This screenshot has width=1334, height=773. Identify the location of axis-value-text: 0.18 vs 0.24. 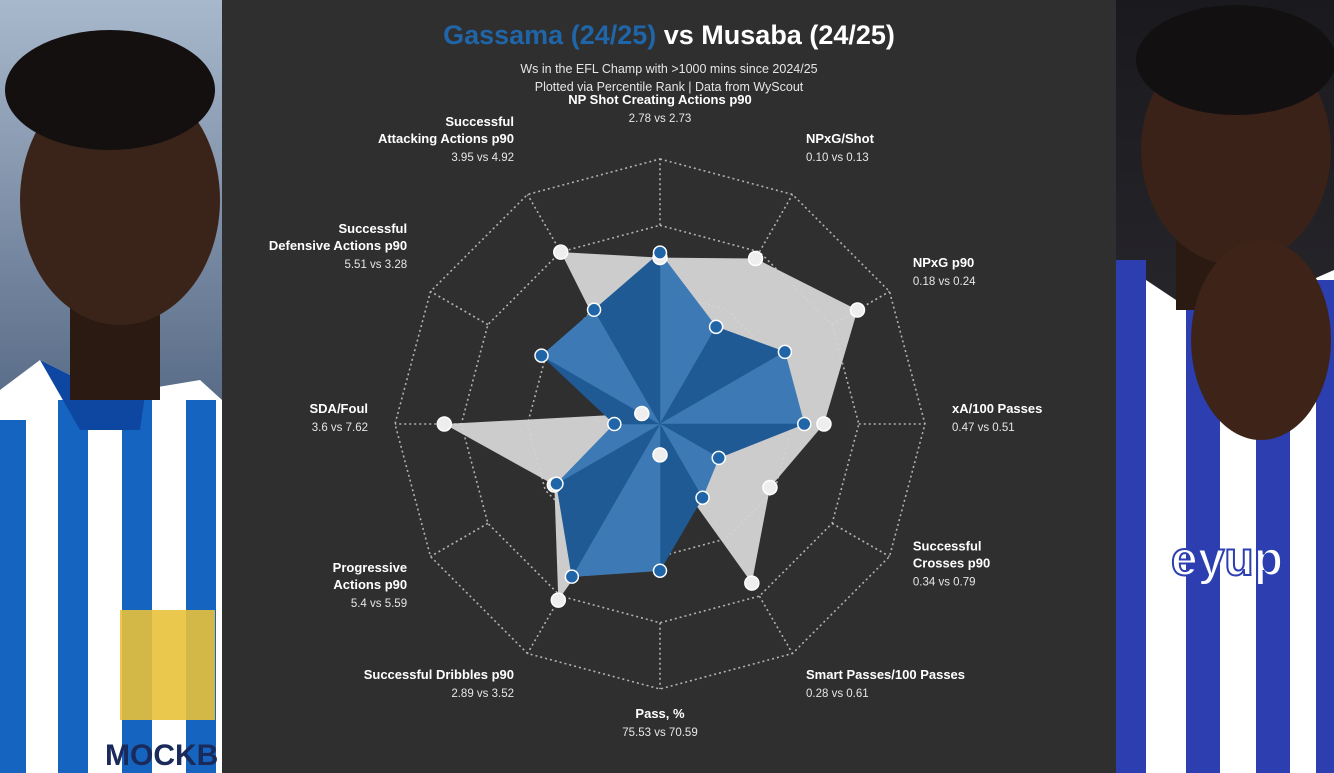
(944, 282).